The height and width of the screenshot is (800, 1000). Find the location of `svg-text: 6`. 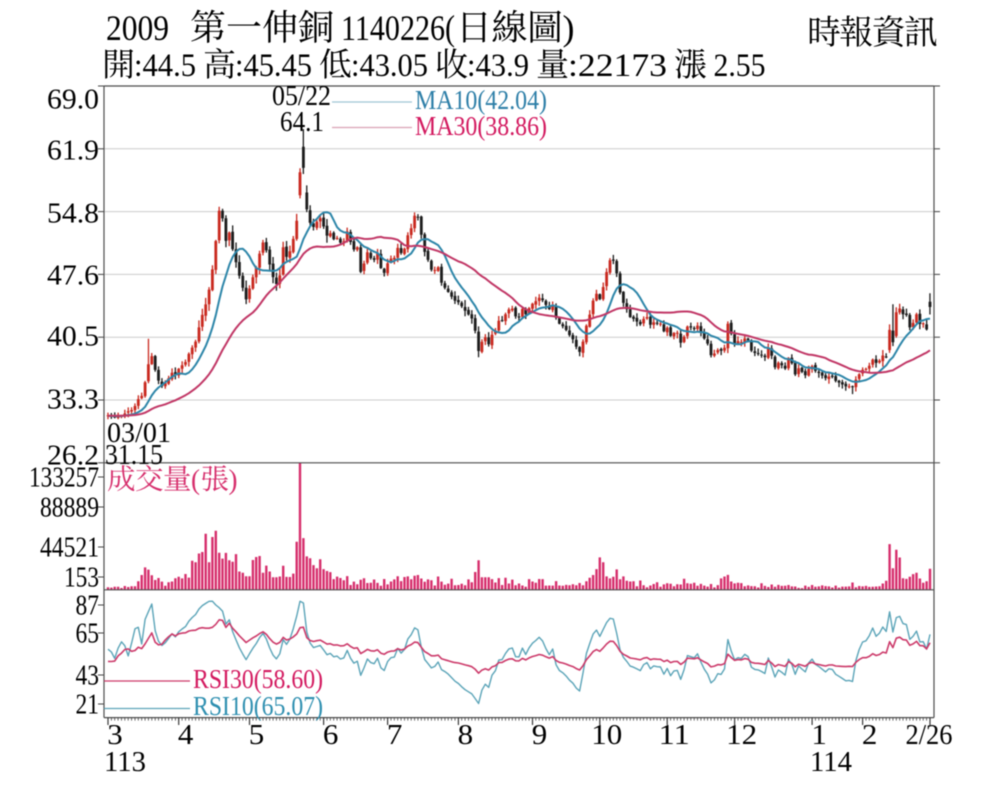

svg-text: 6 is located at coordinates (331, 735).